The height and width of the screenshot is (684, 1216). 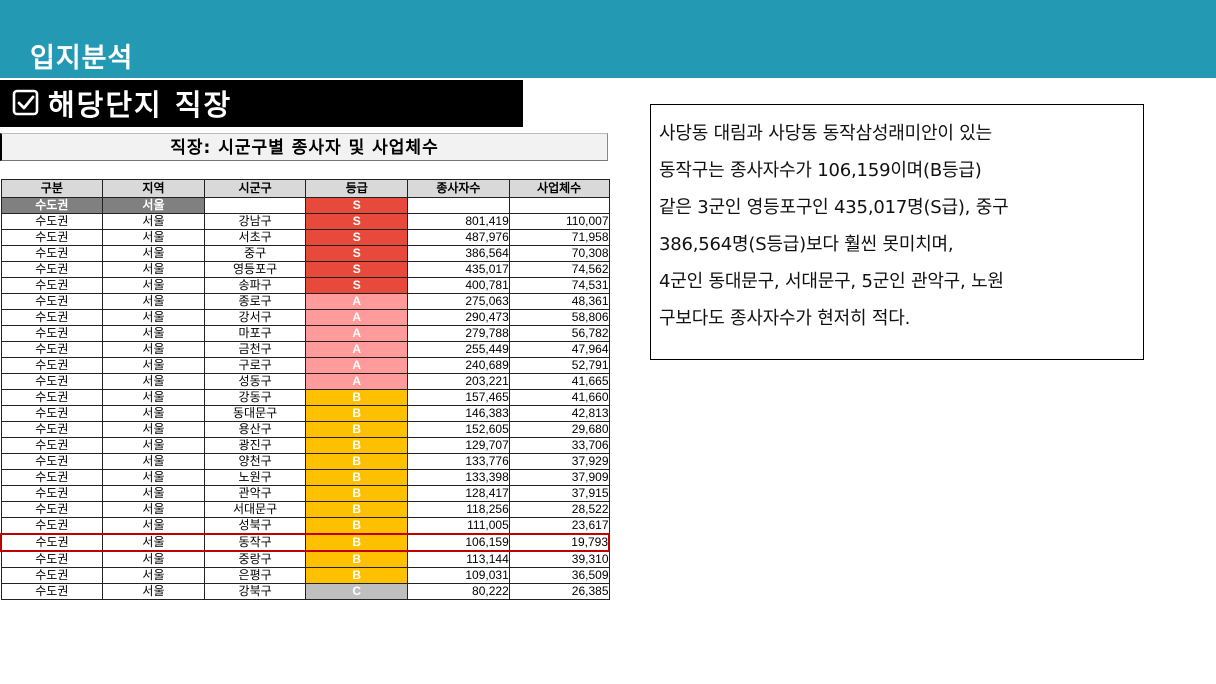 I want to click on table-row: 수도권 서울 영등포구 S 435,017 74,562, so click(x=305, y=269).